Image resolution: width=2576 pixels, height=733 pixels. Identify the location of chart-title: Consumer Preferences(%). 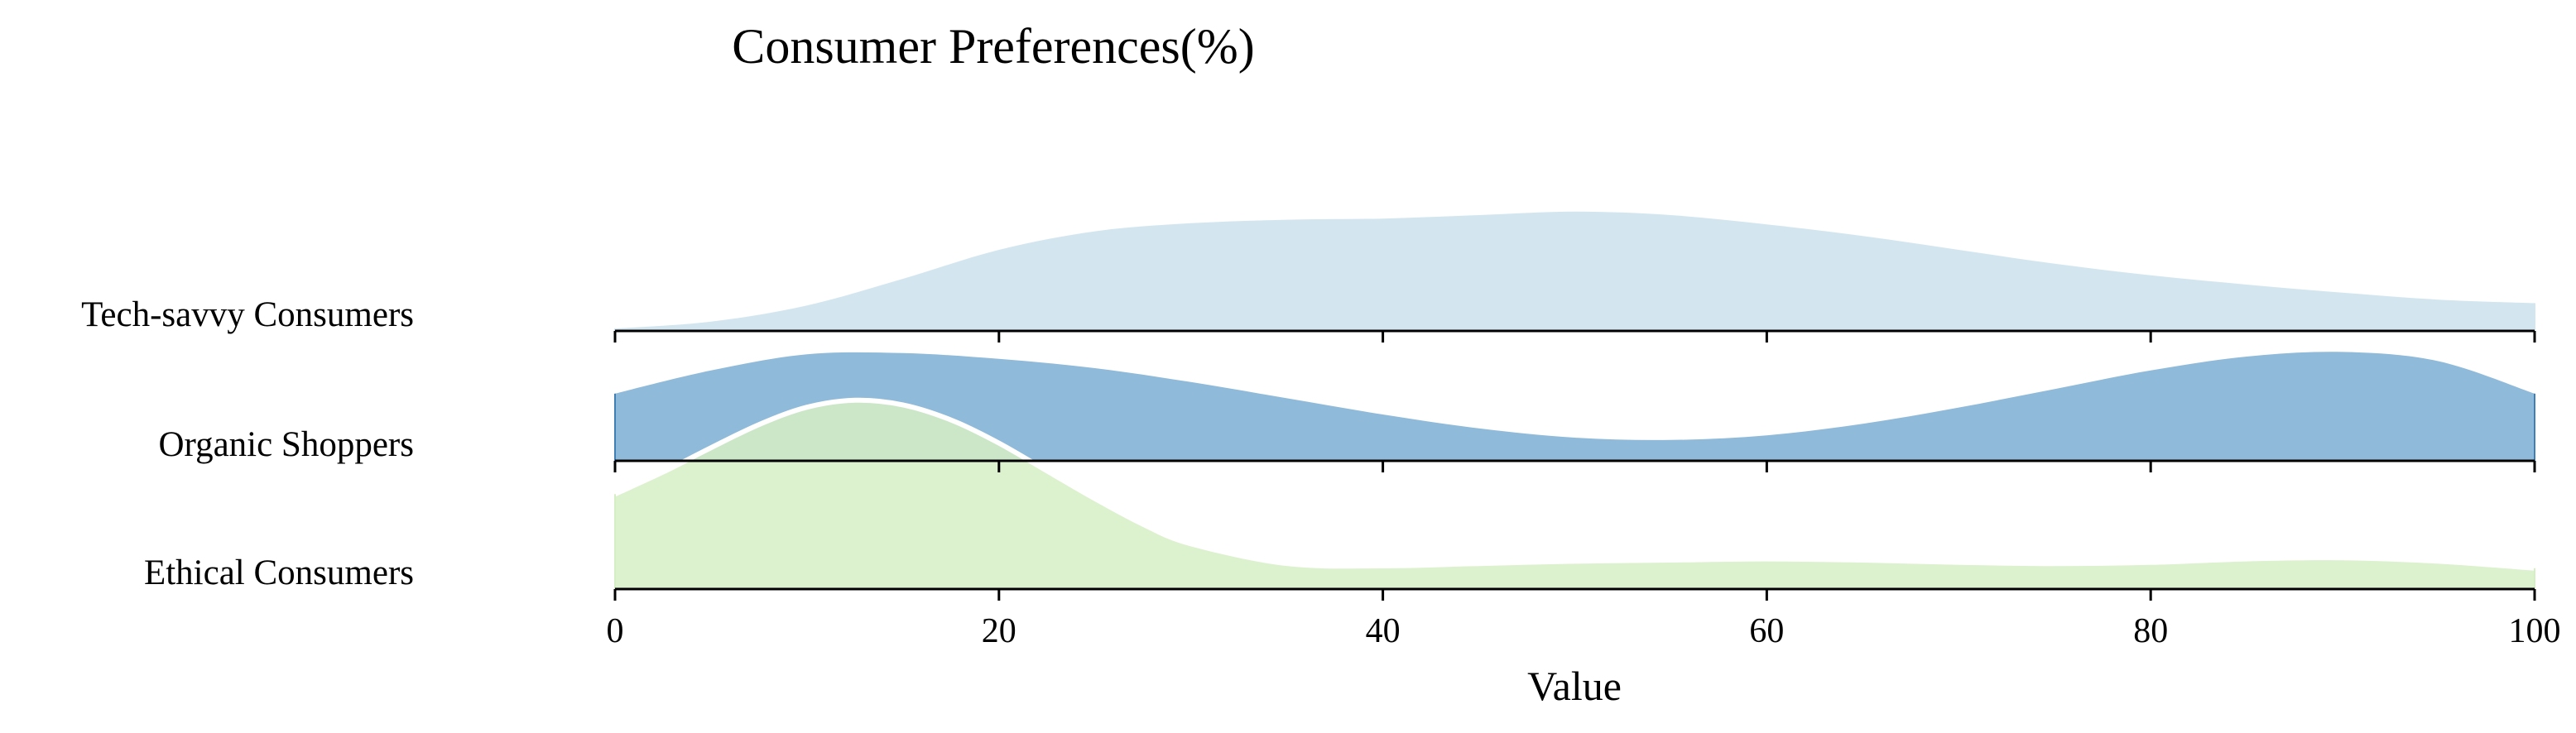
(993, 46).